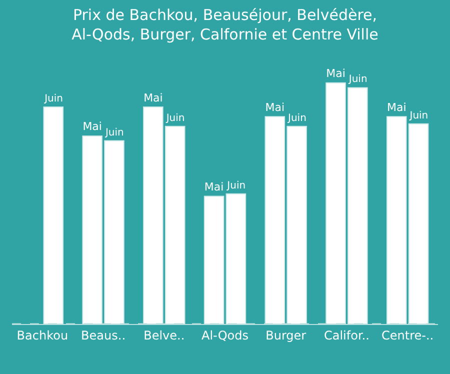  I want to click on series-label: Mai, so click(92, 127).